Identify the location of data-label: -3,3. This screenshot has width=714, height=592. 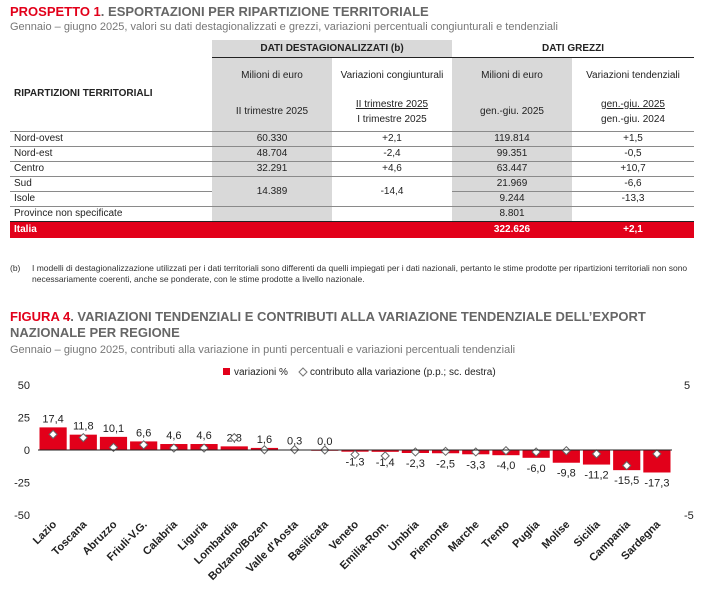
(475, 465).